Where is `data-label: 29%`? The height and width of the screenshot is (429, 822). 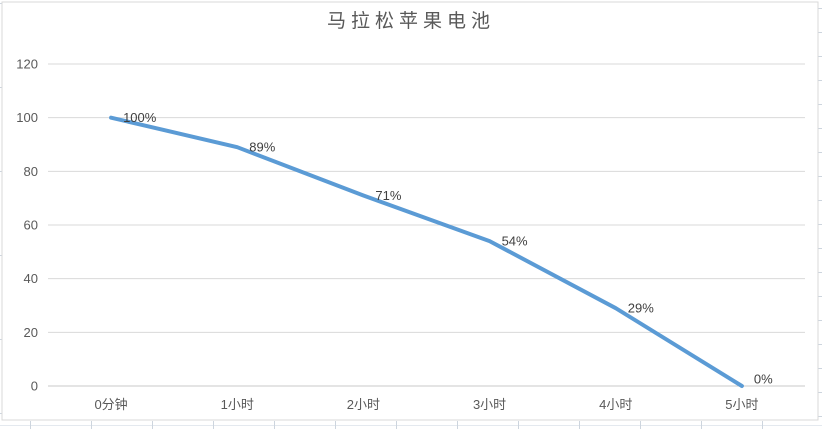 data-label: 29% is located at coordinates (641, 308).